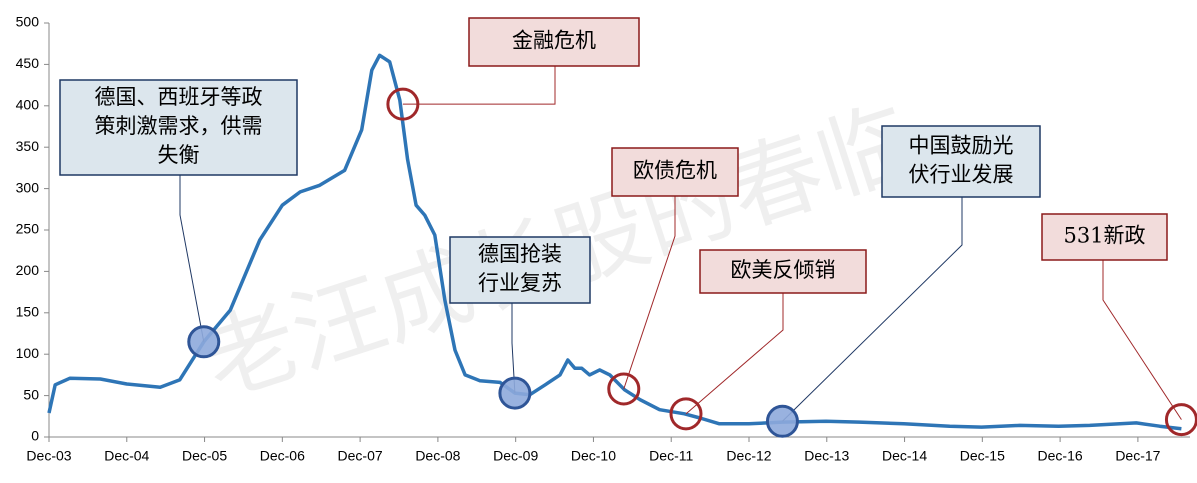  Describe the element at coordinates (28, 229) in the screenshot. I see `y-tick-label: 250` at that location.